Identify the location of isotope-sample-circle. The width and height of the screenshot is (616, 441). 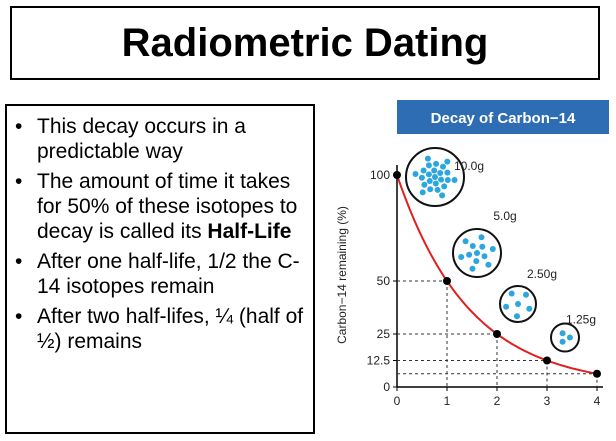
(565, 337).